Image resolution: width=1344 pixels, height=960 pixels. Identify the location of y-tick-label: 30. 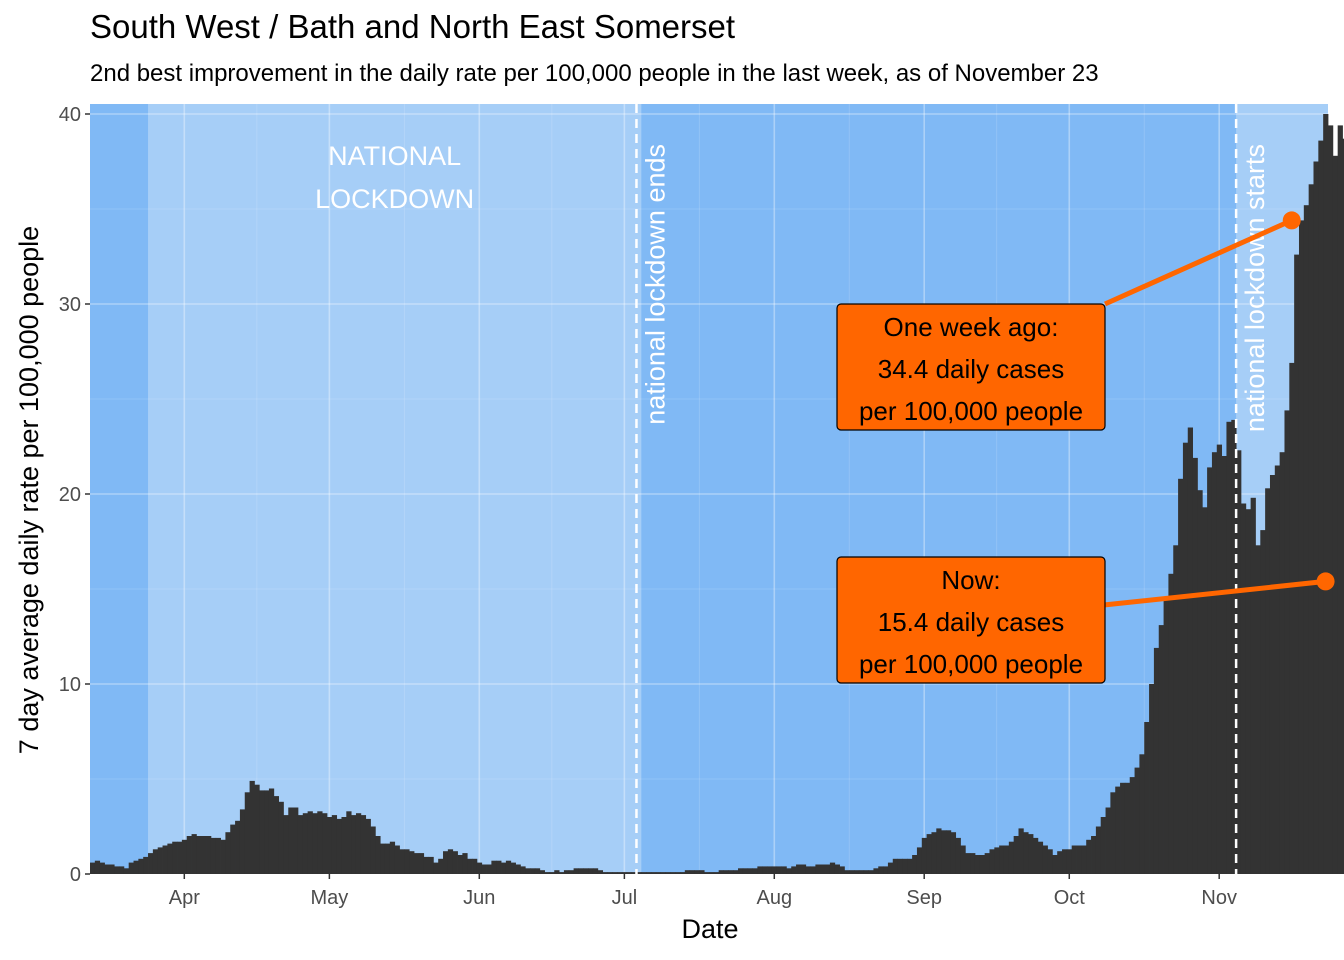
(70, 305).